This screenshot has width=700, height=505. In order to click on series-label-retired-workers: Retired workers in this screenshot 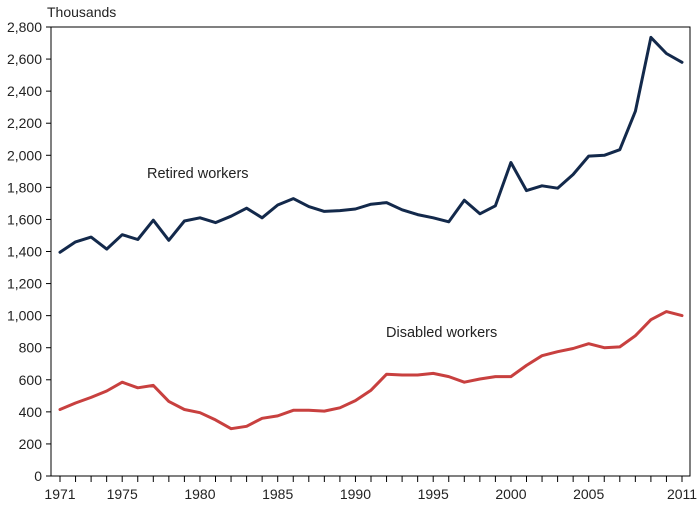, I will do `click(198, 174)`.